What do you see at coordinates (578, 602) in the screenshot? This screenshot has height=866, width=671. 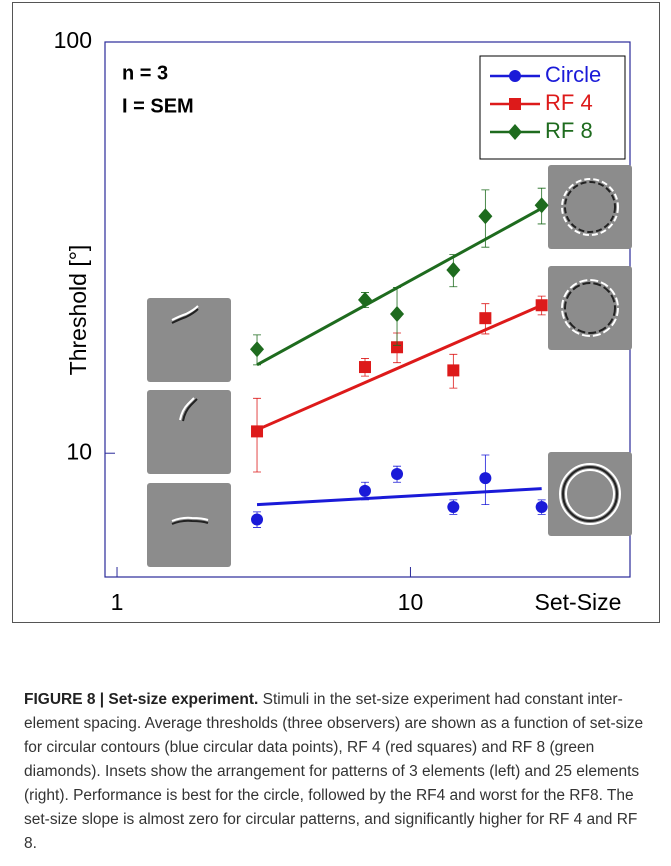 I see `x-axis-label: Set-Size` at bounding box center [578, 602].